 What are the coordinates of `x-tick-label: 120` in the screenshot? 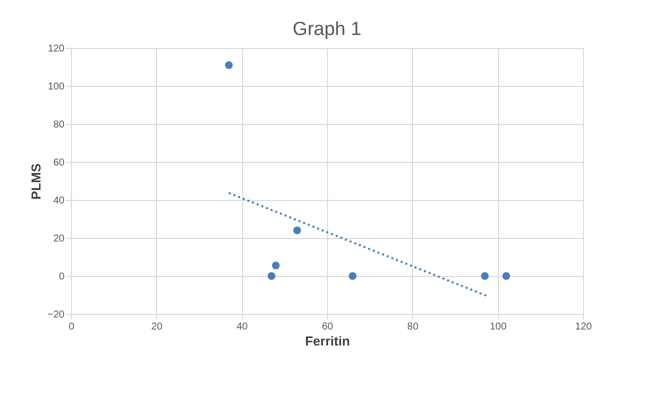 It's located at (583, 327).